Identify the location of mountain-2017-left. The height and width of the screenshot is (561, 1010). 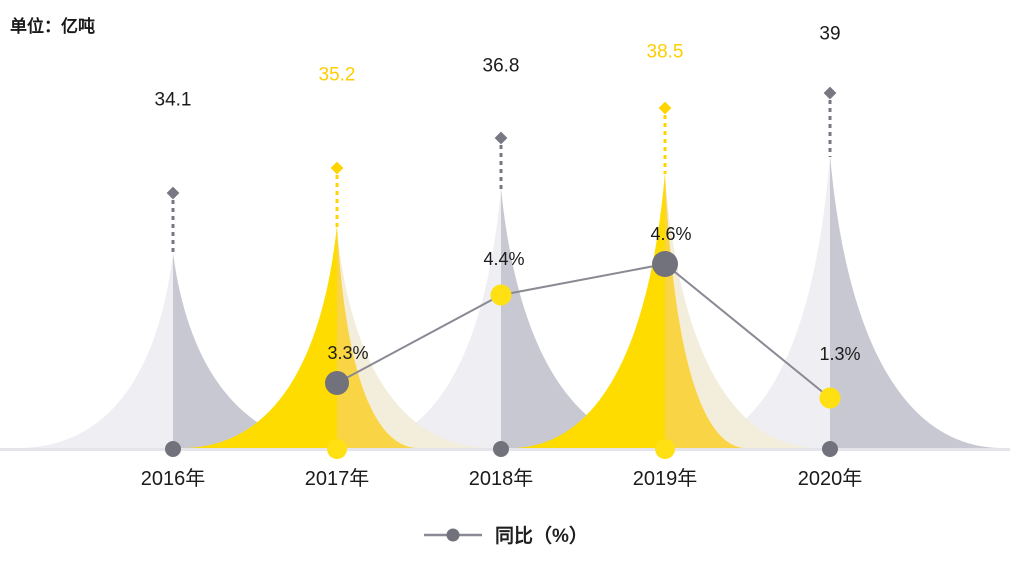
(261, 336).